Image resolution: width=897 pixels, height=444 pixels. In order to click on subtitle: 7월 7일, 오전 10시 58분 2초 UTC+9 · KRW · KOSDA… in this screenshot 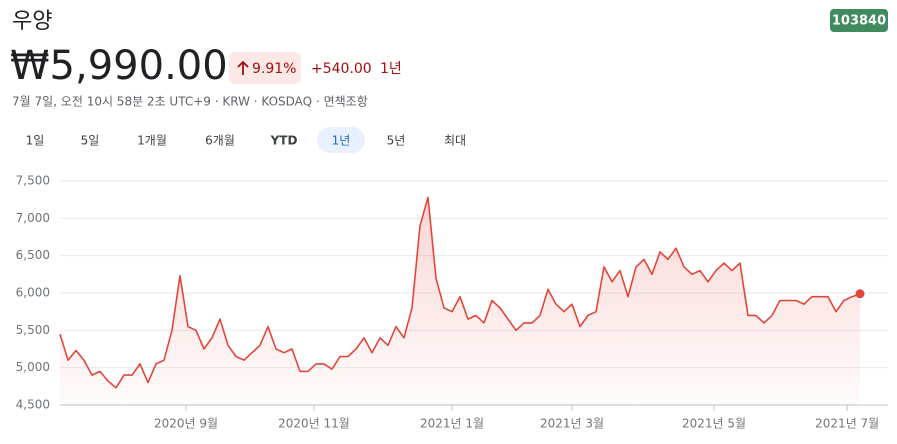, I will do `click(190, 101)`.